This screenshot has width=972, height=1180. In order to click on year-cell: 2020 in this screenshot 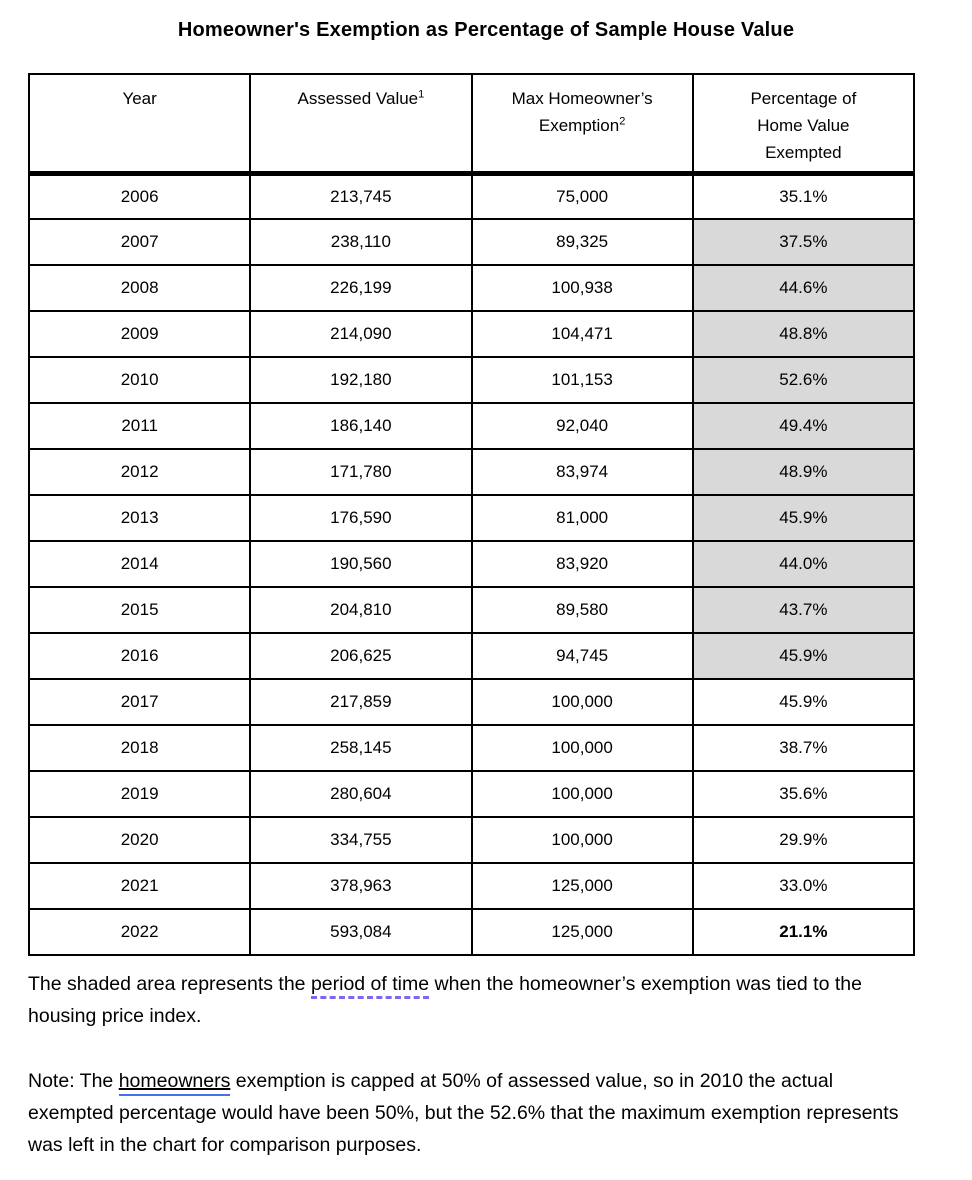, I will do `click(139, 840)`.